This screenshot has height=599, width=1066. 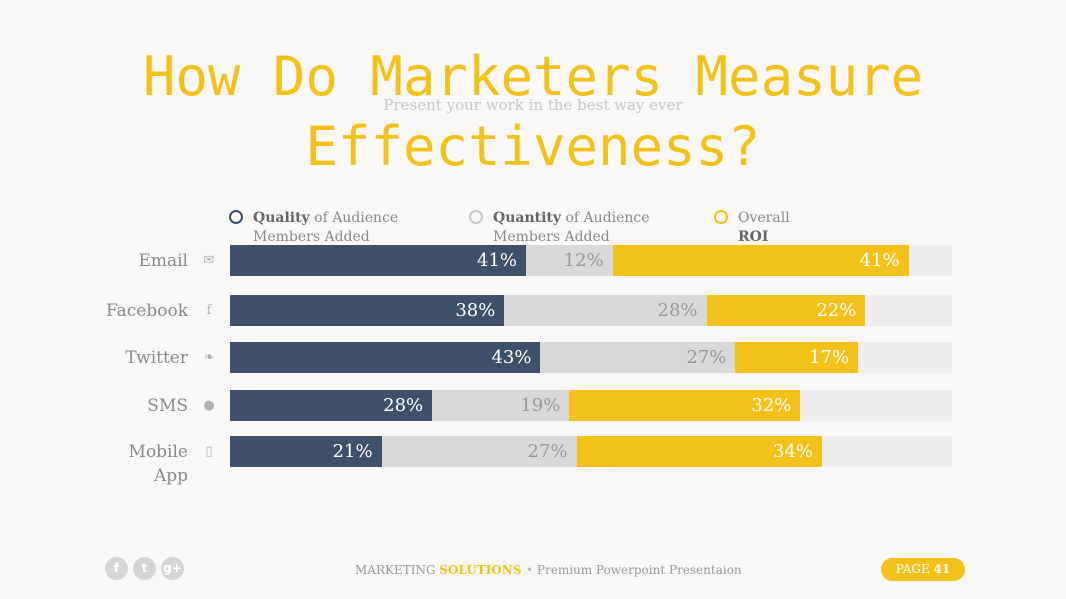 I want to click on data-label: 34%, so click(x=793, y=451).